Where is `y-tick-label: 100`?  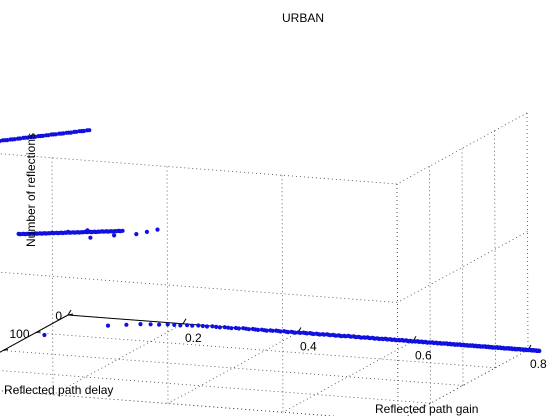 y-tick-label: 100 is located at coordinates (19, 334).